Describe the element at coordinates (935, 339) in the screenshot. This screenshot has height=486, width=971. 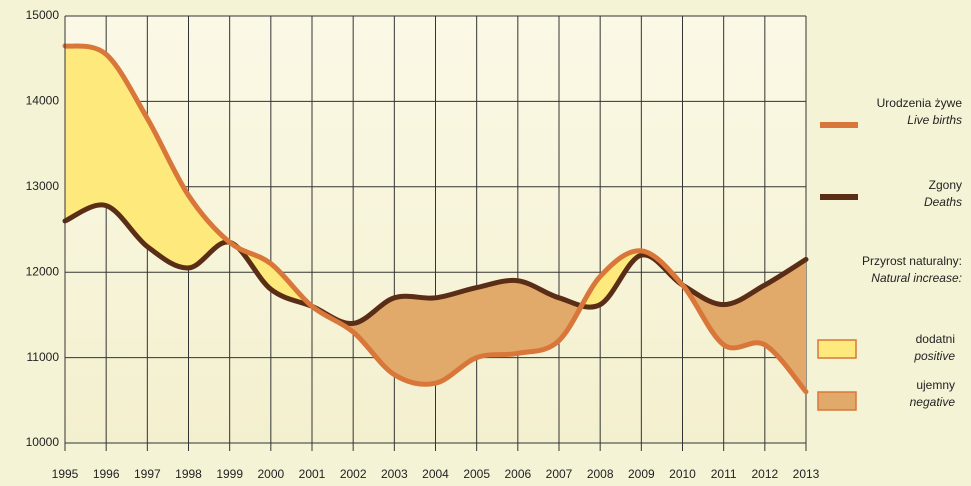
I see `legend-label: dodatni` at that location.